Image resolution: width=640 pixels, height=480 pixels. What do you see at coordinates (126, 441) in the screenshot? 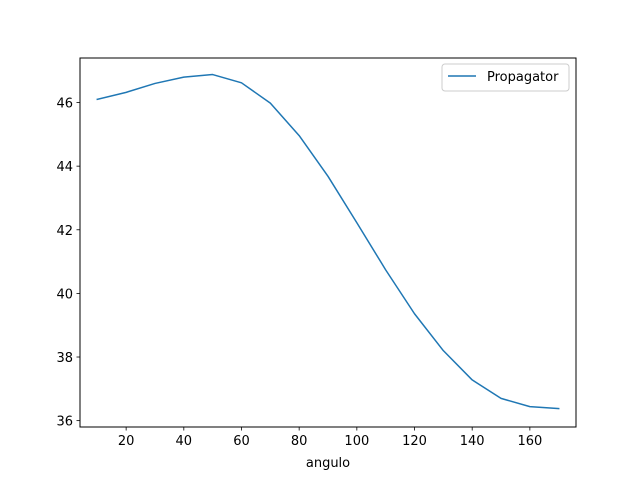
I see `x-tick-label: 20` at bounding box center [126, 441].